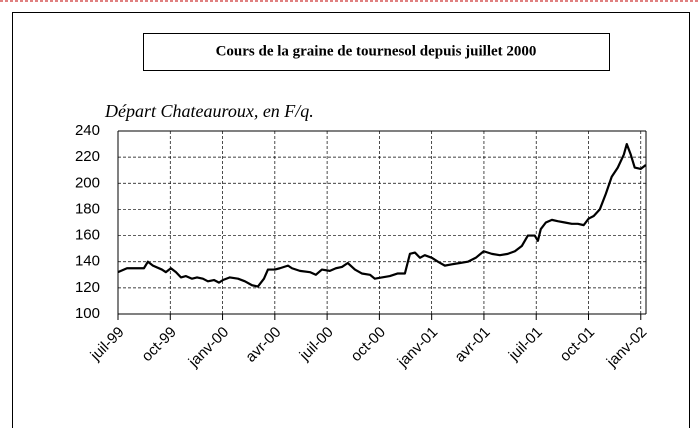  What do you see at coordinates (87, 261) in the screenshot?
I see `y-tick-label: 140` at bounding box center [87, 261].